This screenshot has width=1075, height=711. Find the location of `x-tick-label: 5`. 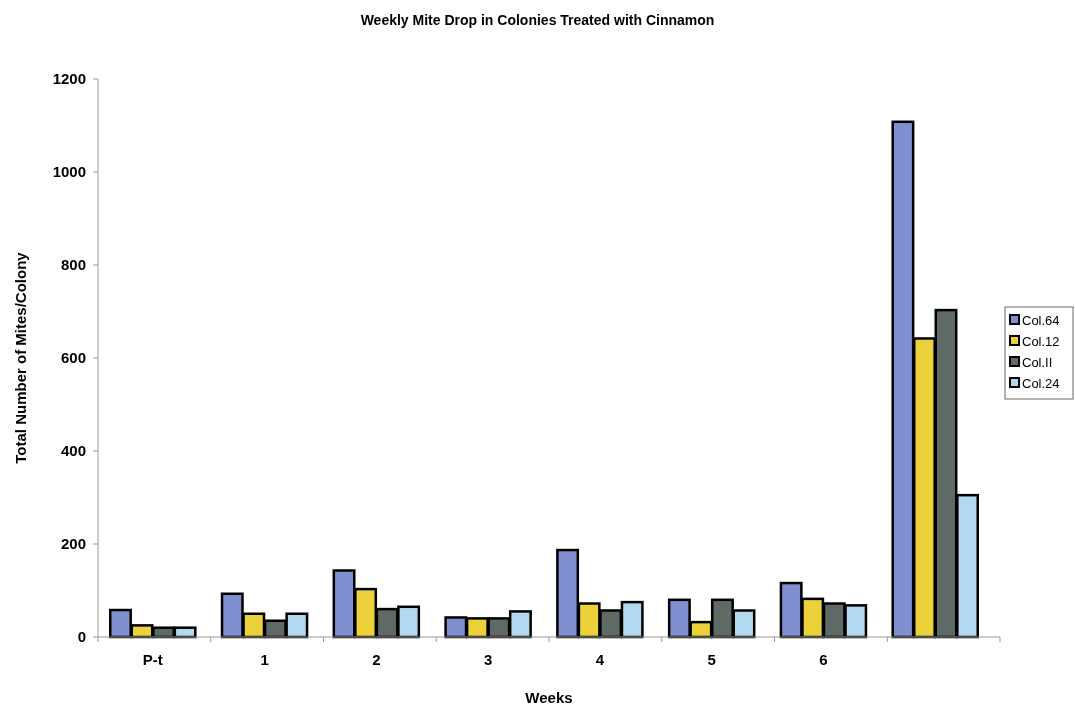

x-tick-label: 5 is located at coordinates (711, 659).